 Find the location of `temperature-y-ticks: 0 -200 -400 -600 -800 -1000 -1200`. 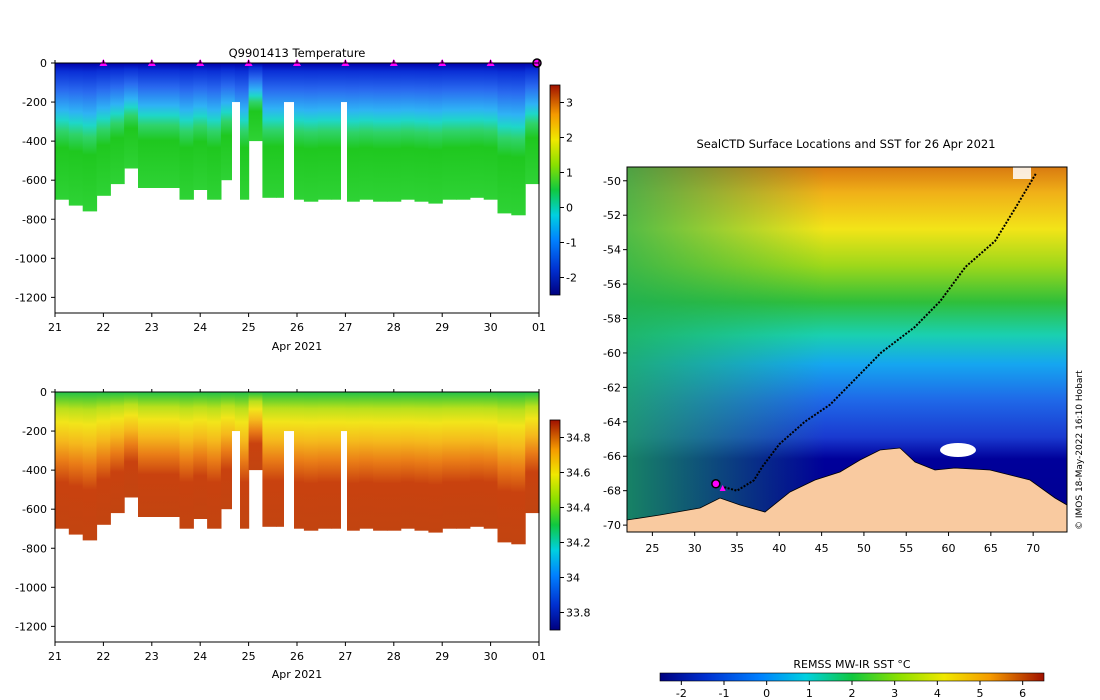

temperature-y-ticks: 0 -200 -400 -600 -800 -1000 -1200 is located at coordinates (35, 180).